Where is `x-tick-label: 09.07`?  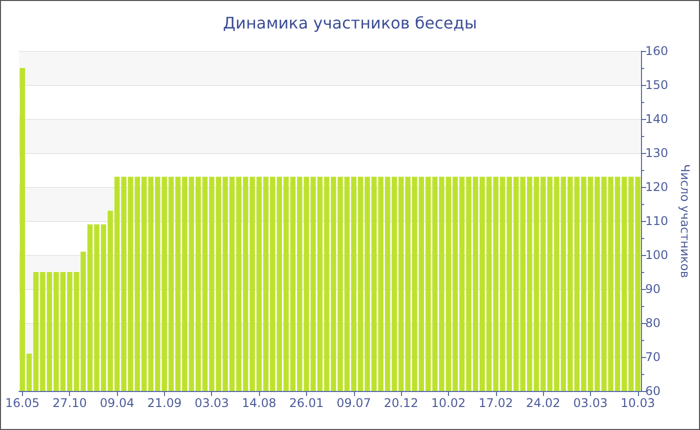 x-tick-label: 09.07 is located at coordinates (353, 403).